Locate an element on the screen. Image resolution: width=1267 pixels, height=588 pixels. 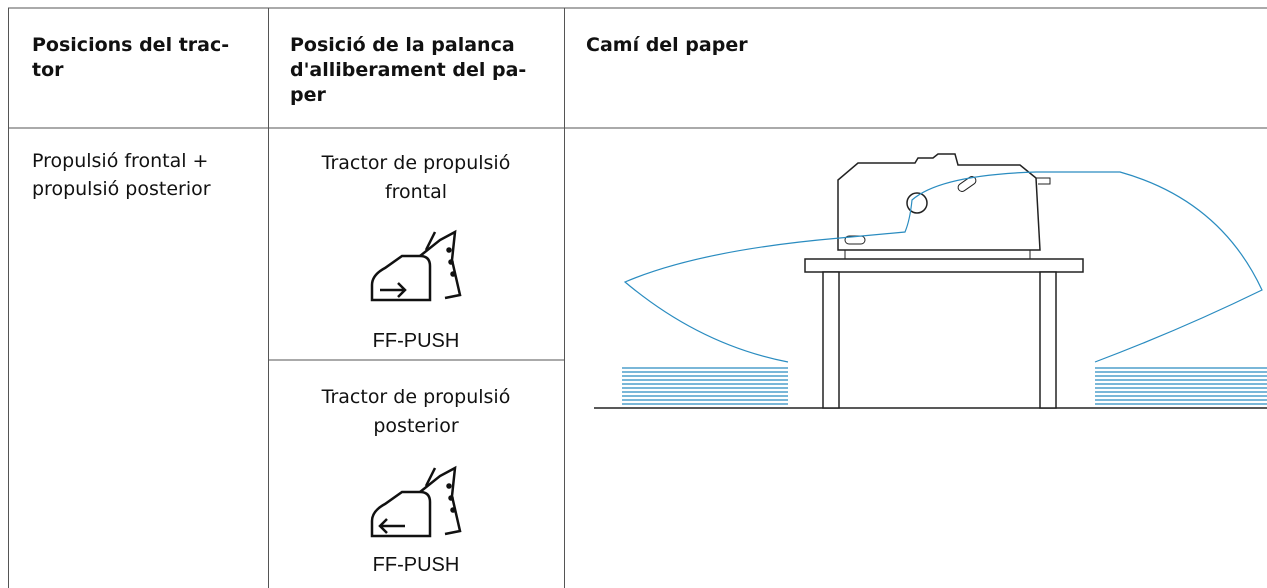
position-text: Propulsió frontal + is located at coordinates (120, 161).